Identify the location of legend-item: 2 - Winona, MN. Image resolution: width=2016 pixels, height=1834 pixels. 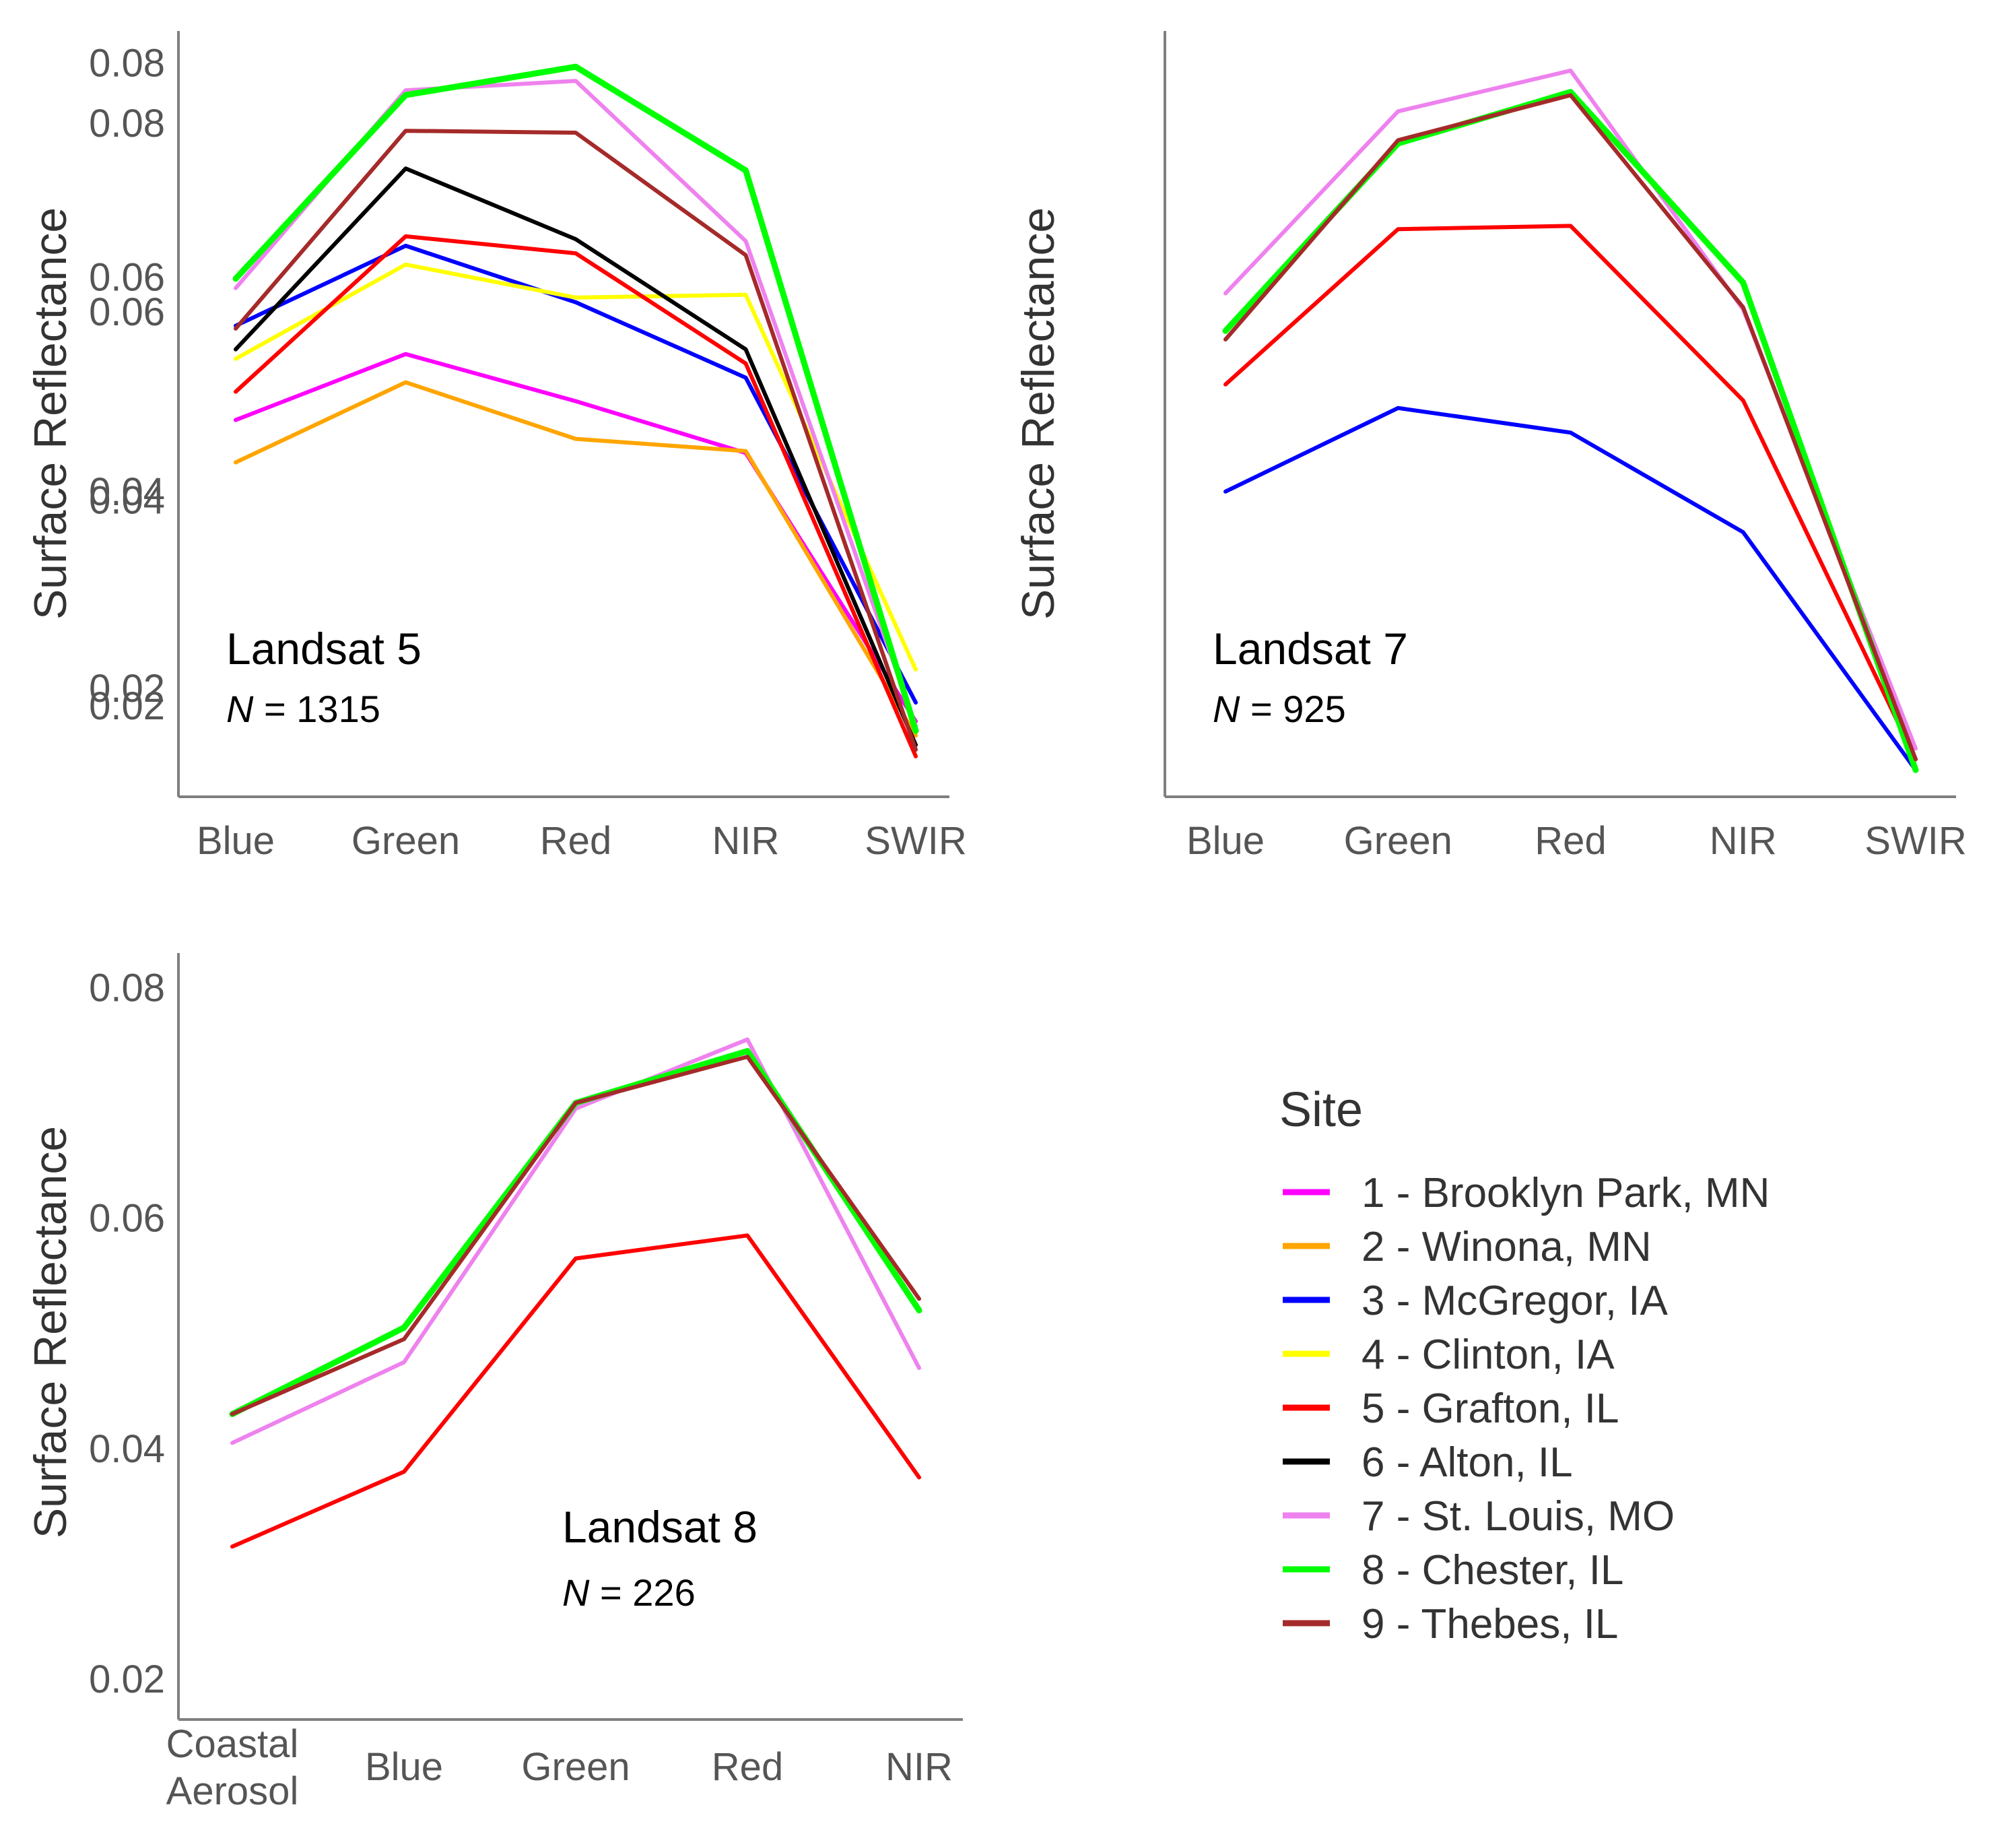
(1467, 1247).